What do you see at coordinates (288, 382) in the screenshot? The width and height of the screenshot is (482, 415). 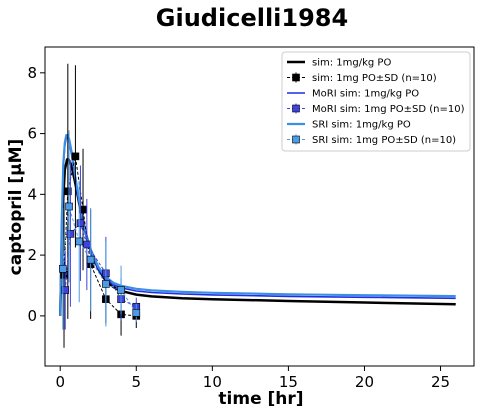 I see `x-tick-label-3: 15` at bounding box center [288, 382].